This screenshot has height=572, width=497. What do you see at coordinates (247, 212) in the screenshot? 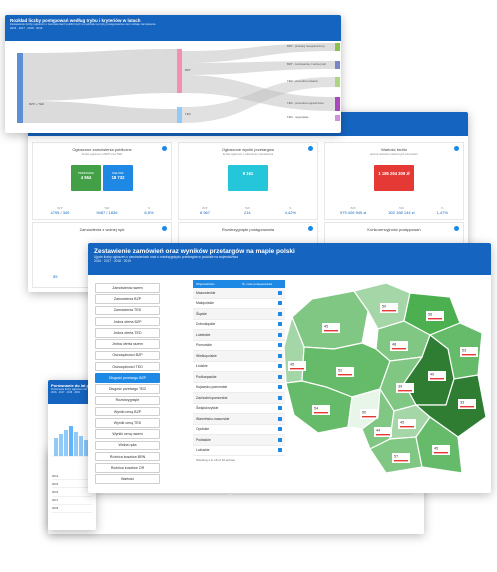
I see `summary-stat-value: 214` at bounding box center [247, 212].